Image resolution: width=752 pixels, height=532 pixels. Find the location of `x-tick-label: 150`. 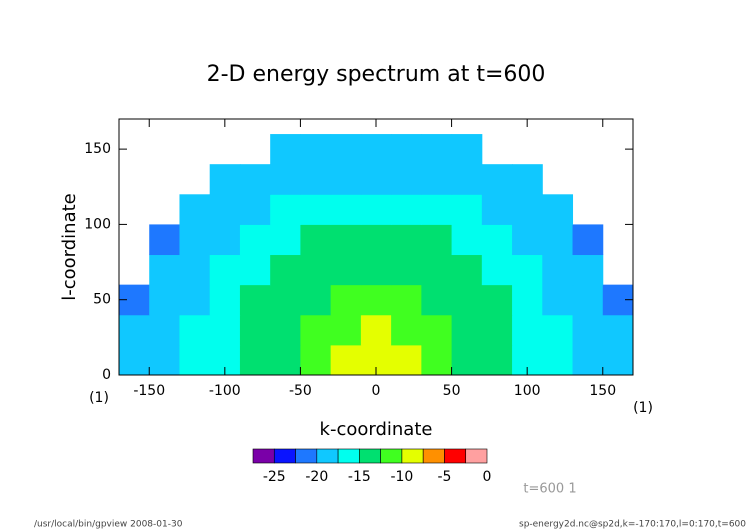

x-tick-label: 150 is located at coordinates (602, 391).